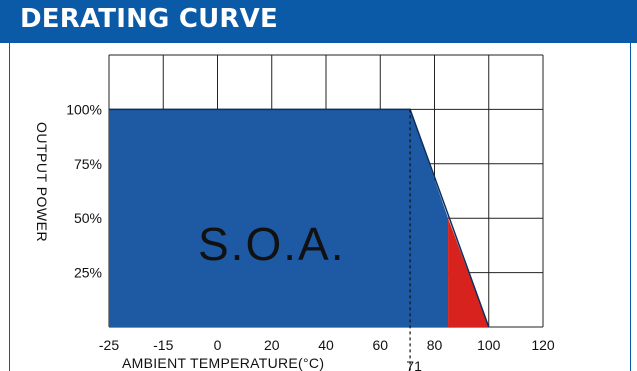  I want to click on y-axis-label: OUTPUT POWER, so click(42, 182).